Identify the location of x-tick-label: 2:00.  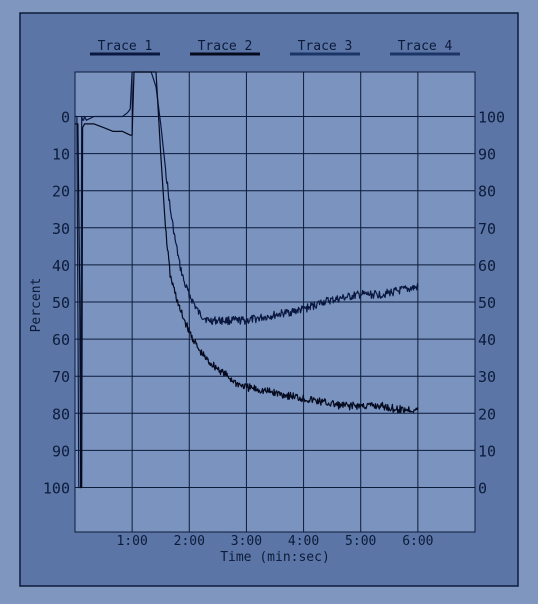
(189, 541).